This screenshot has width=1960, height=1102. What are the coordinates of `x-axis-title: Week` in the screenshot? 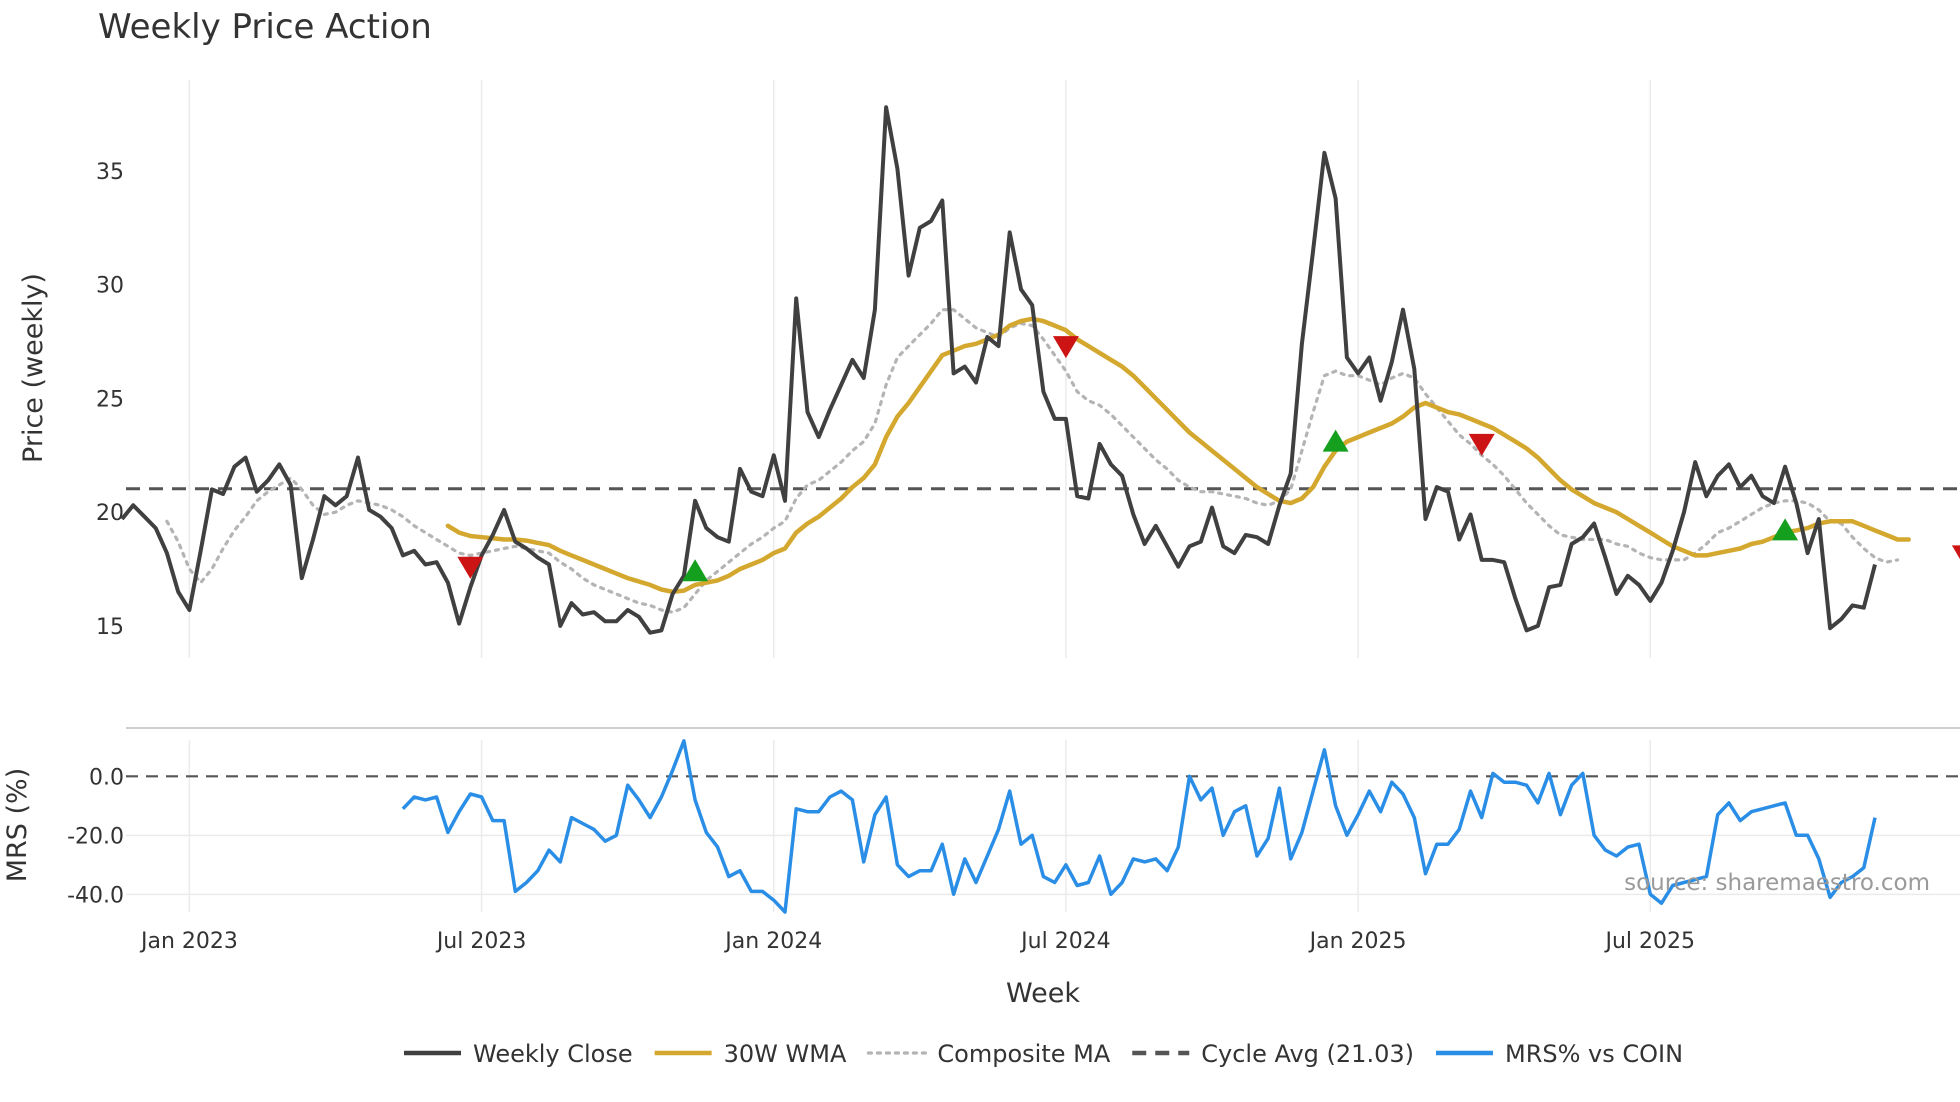 It's located at (1043, 993).